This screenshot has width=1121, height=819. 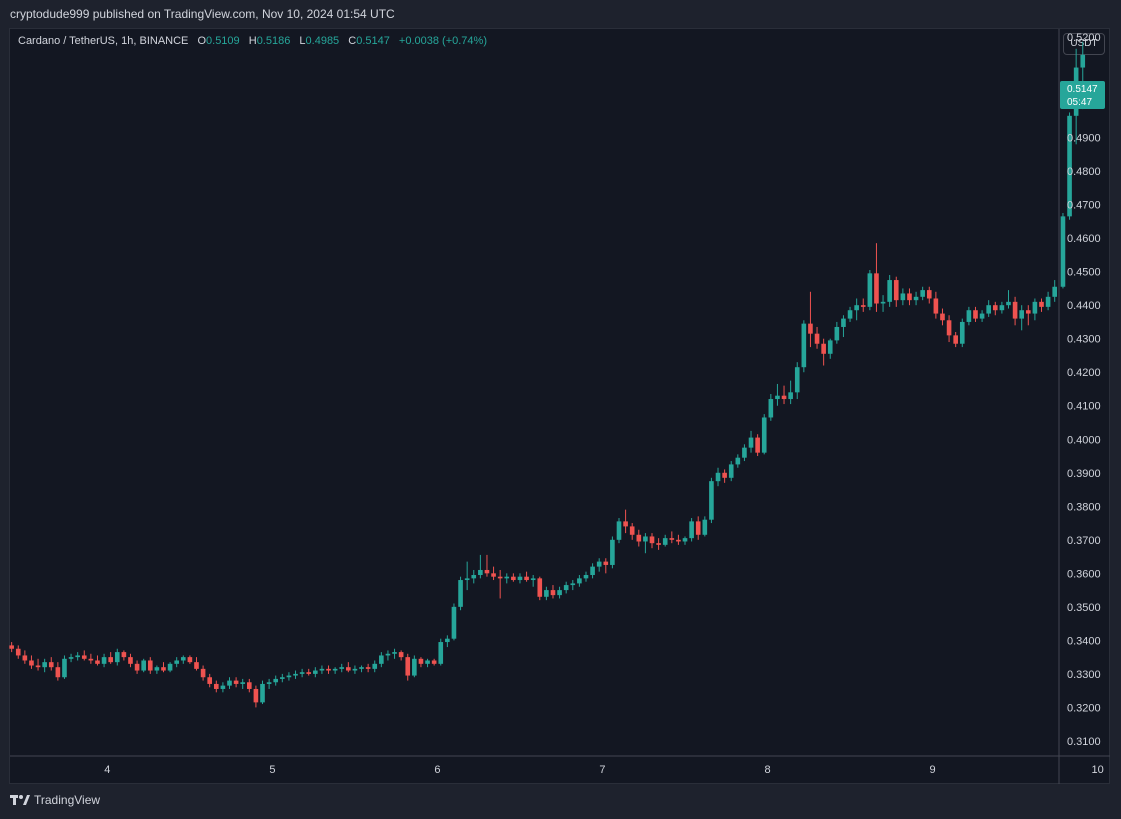 What do you see at coordinates (1082, 95) in the screenshot?
I see `last-price-tag: 0.5147 05:47` at bounding box center [1082, 95].